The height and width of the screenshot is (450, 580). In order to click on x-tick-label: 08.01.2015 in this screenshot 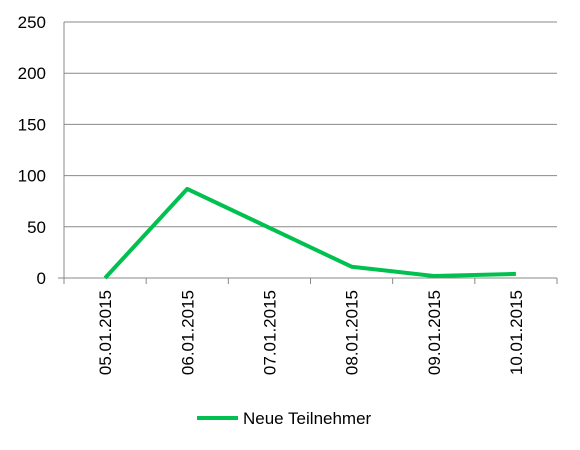, I will do `click(352, 332)`.